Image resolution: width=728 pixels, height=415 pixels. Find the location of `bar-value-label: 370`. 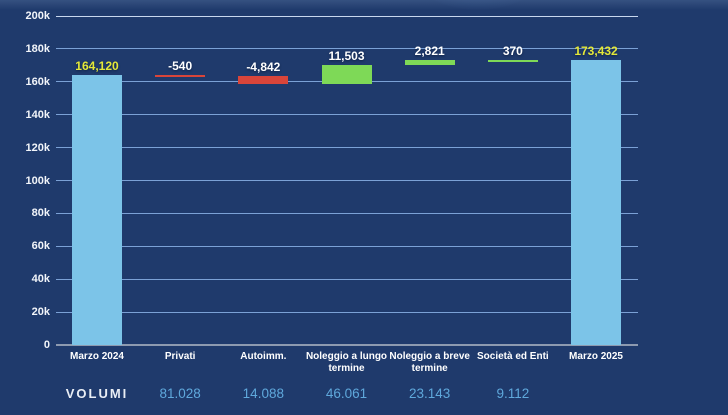

bar-value-label: 370 is located at coordinates (512, 50).